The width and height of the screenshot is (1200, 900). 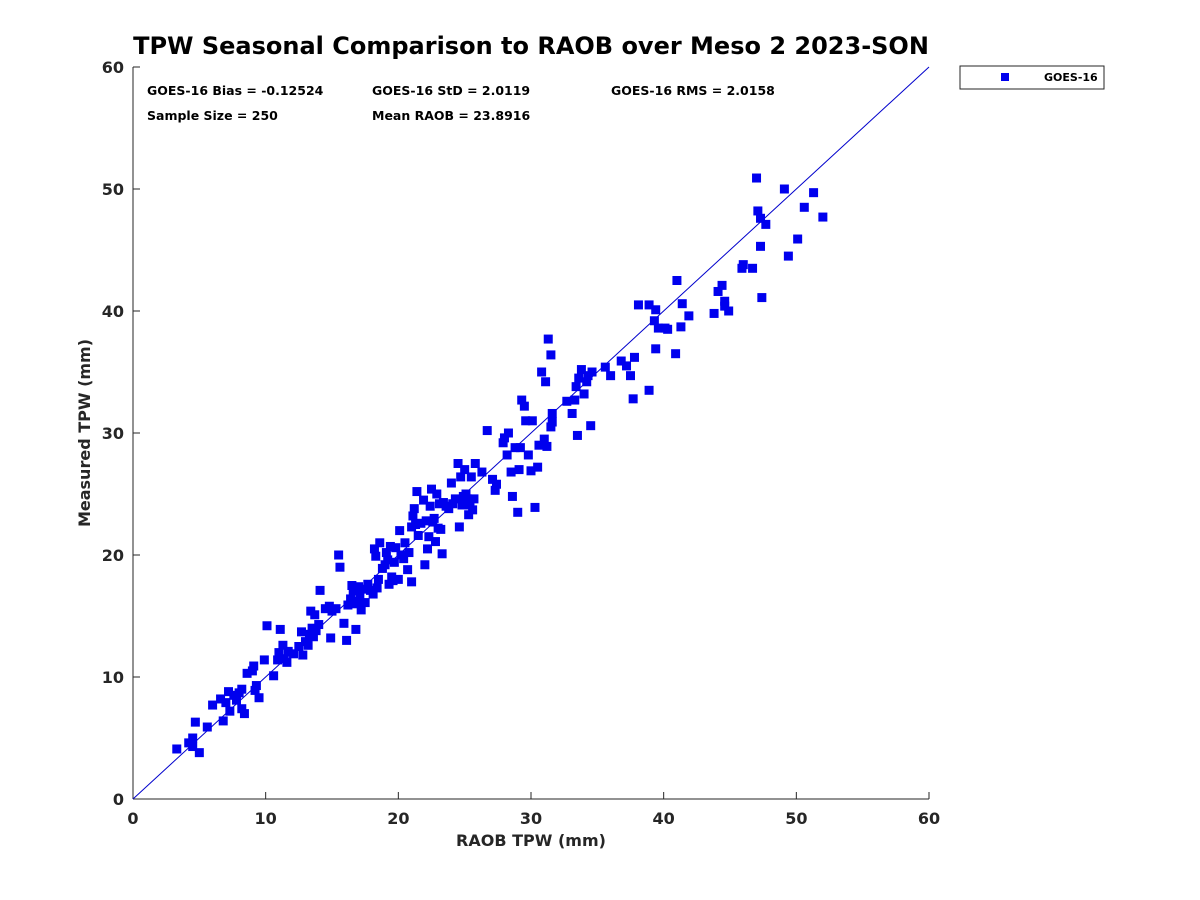 What do you see at coordinates (132, 818) in the screenshot?
I see `x-tick-label: 0` at bounding box center [132, 818].